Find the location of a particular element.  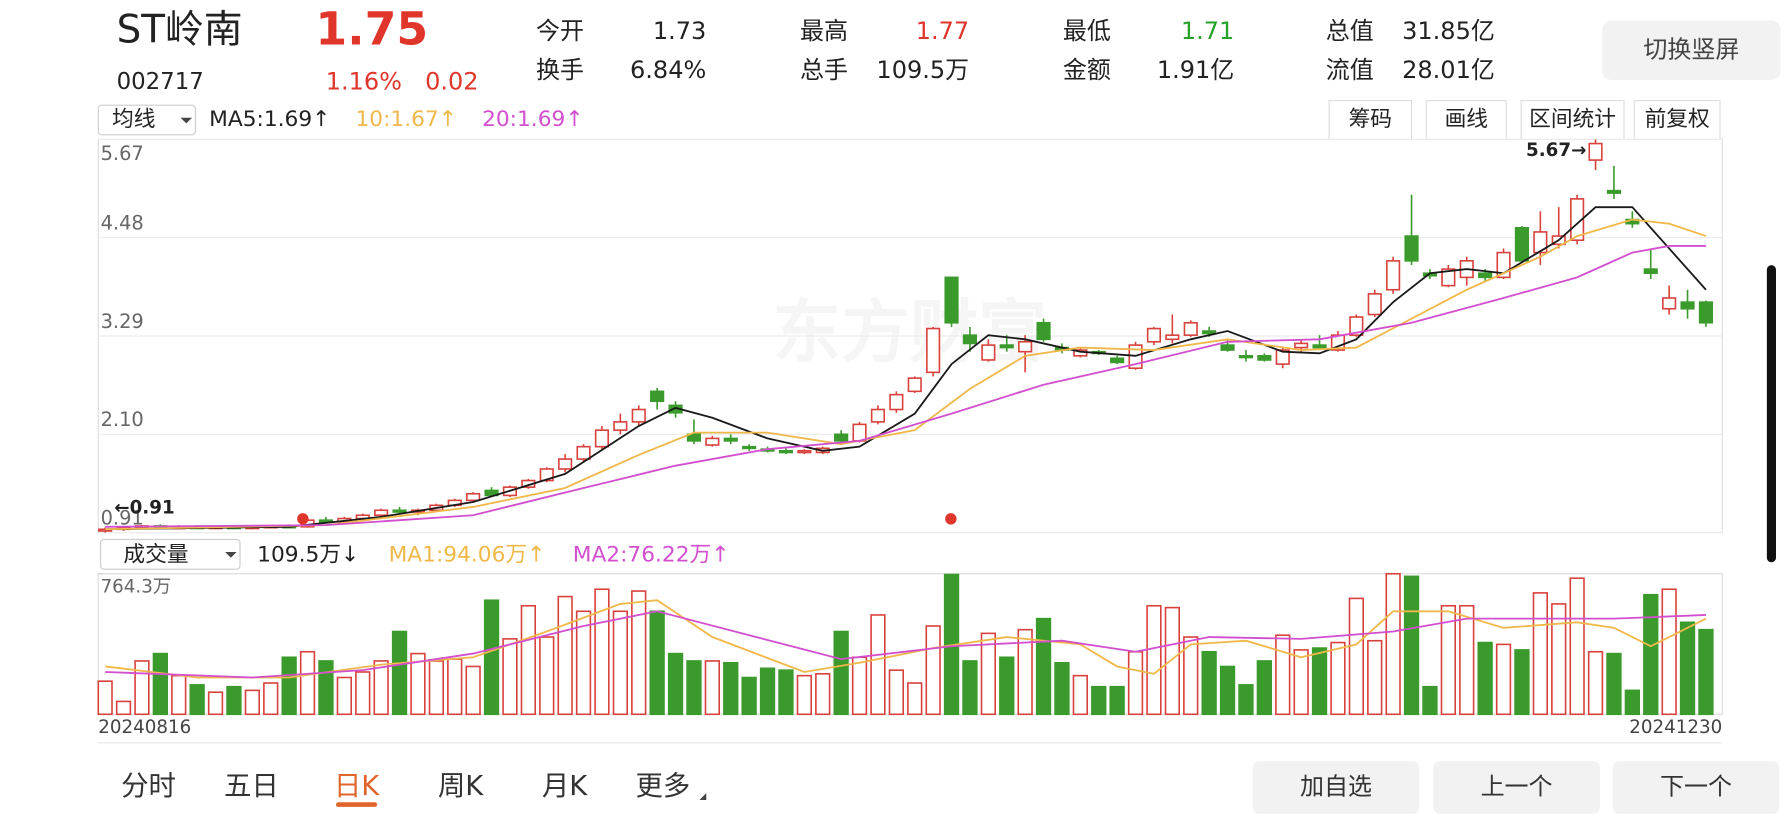

quote-value: 28.01亿 is located at coordinates (1448, 70).